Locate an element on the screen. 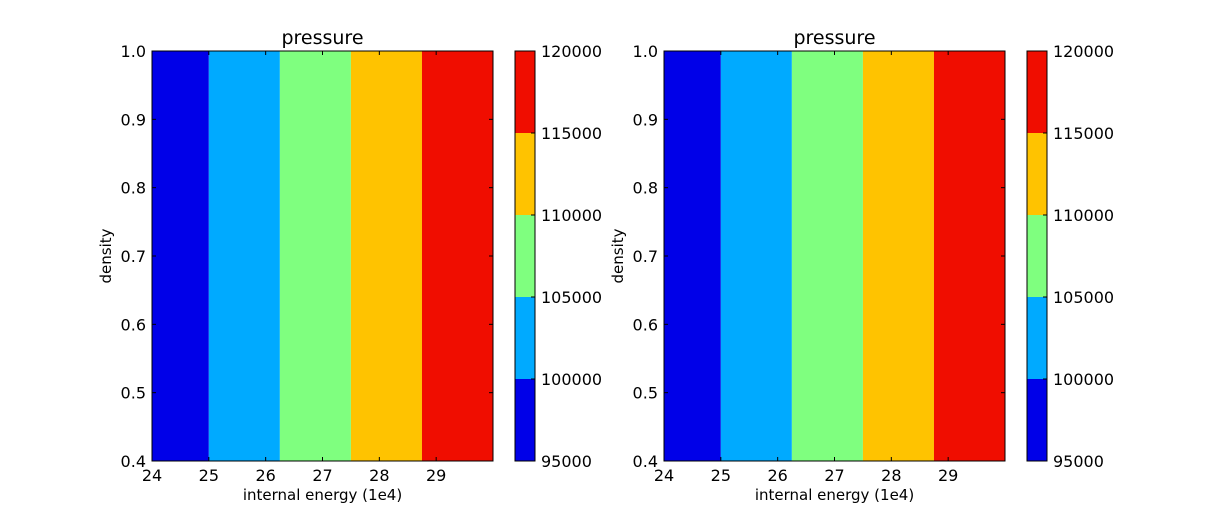 The width and height of the screenshot is (1212, 512). y-tick-label-1-6: 0.9 is located at coordinates (133, 119).